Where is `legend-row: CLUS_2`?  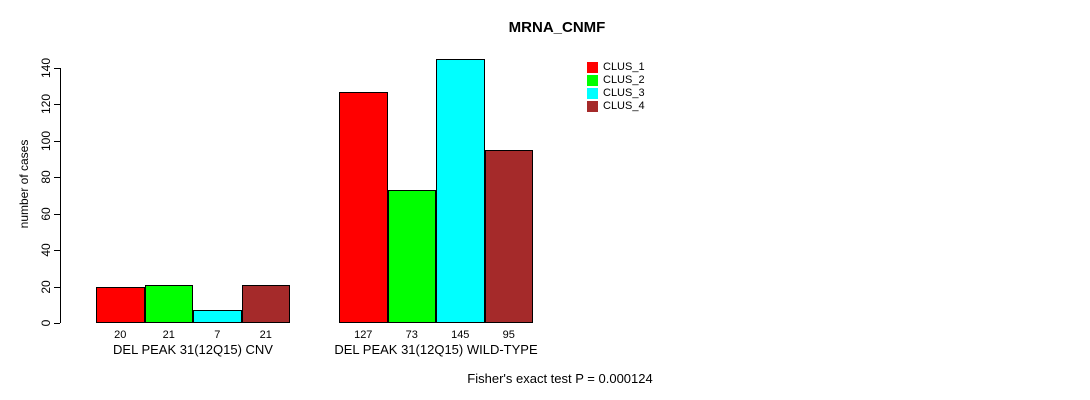
legend-row: CLUS_2 is located at coordinates (616, 80).